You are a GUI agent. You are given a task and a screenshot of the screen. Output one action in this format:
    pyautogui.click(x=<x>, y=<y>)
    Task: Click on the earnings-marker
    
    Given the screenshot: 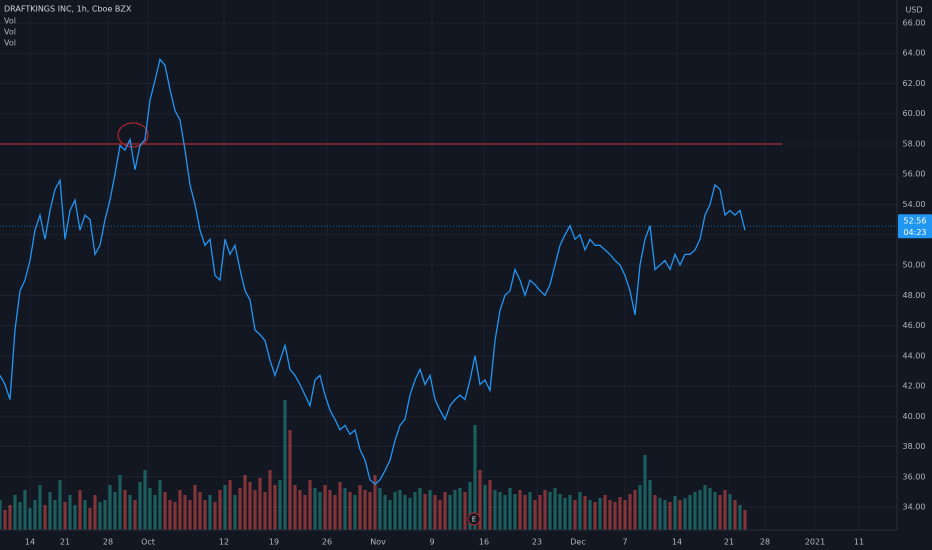 What is the action you would take?
    pyautogui.click(x=474, y=519)
    